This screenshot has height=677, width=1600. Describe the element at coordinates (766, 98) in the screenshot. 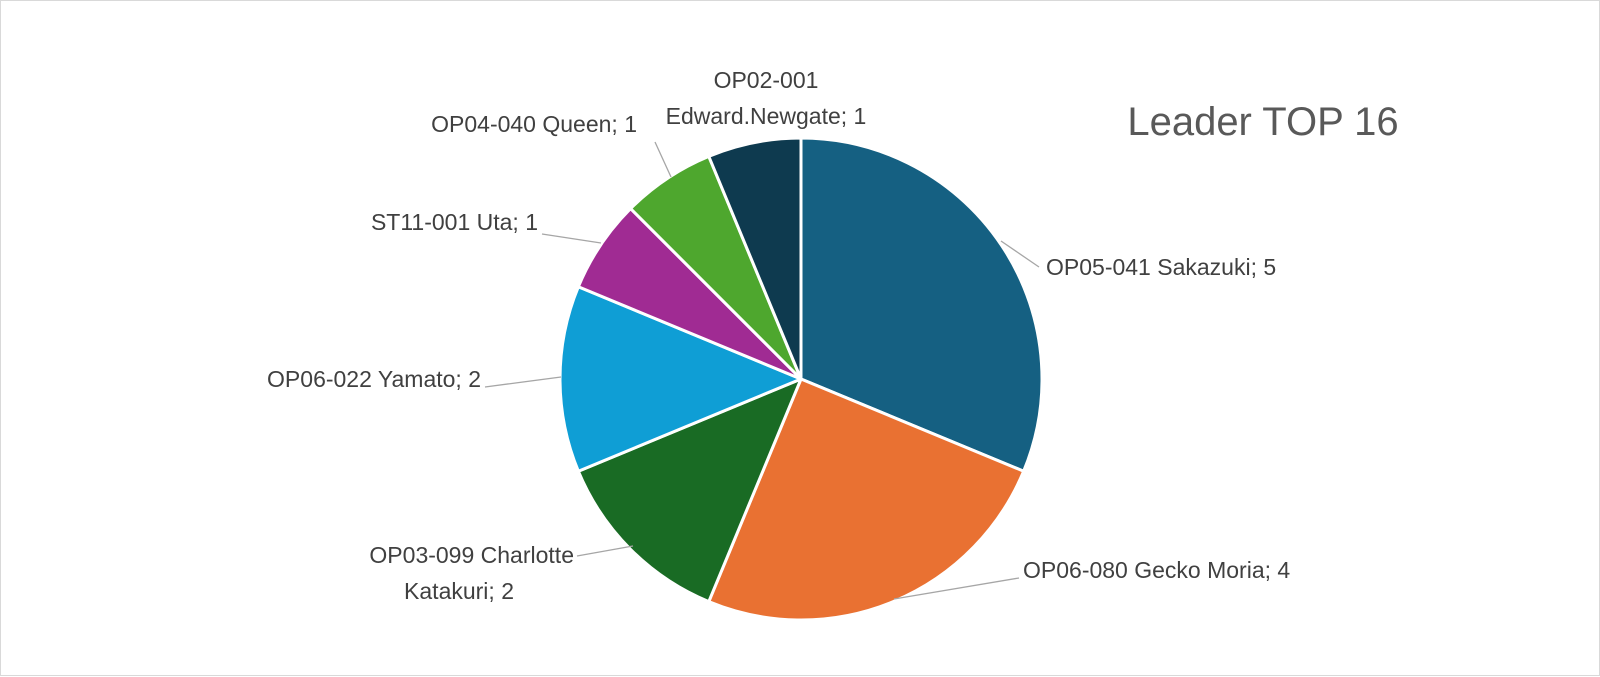

I see `data-label: OP02-001 Edward.Newgate; 1` at that location.